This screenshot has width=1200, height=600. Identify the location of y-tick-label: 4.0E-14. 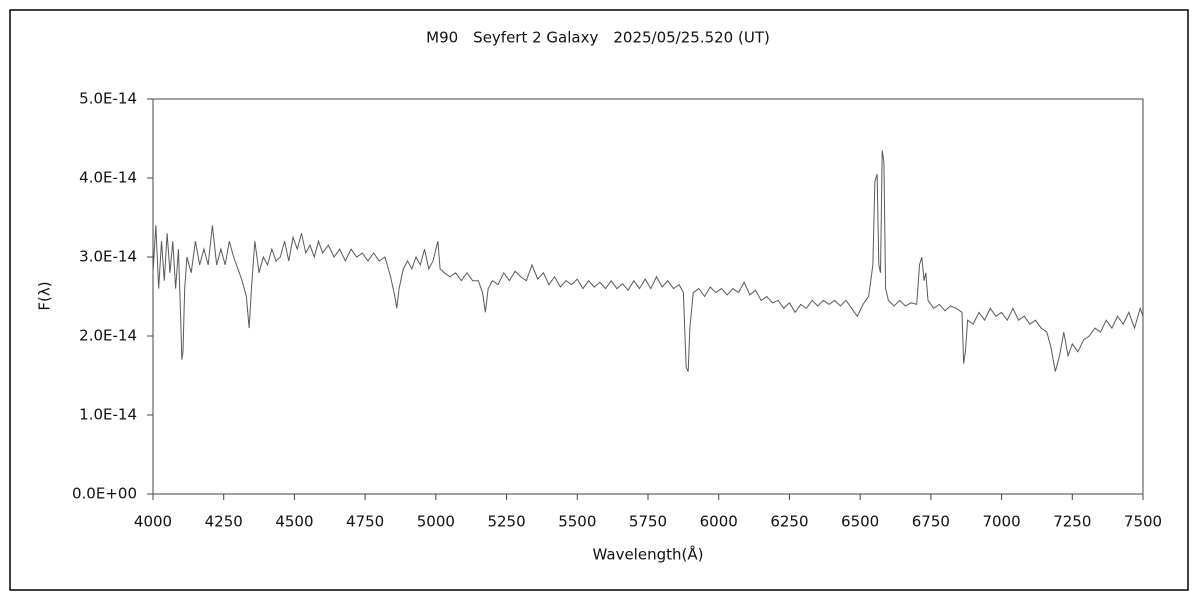
(108, 178).